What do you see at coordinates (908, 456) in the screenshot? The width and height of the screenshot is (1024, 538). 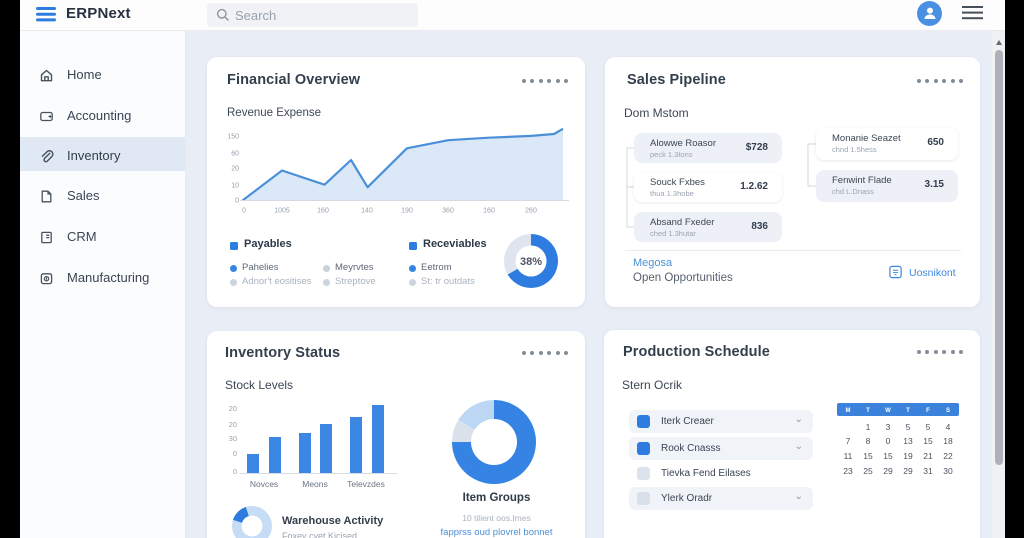 I see `svg-text: 19` at bounding box center [908, 456].